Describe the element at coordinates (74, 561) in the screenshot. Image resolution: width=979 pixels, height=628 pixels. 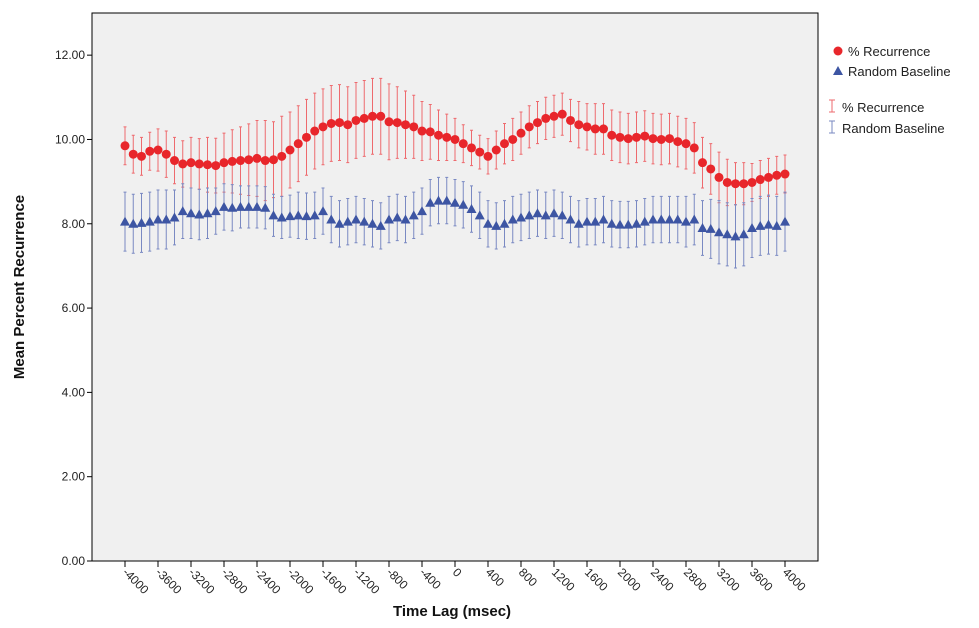
I see `y-tick-label: 0.00` at that location.